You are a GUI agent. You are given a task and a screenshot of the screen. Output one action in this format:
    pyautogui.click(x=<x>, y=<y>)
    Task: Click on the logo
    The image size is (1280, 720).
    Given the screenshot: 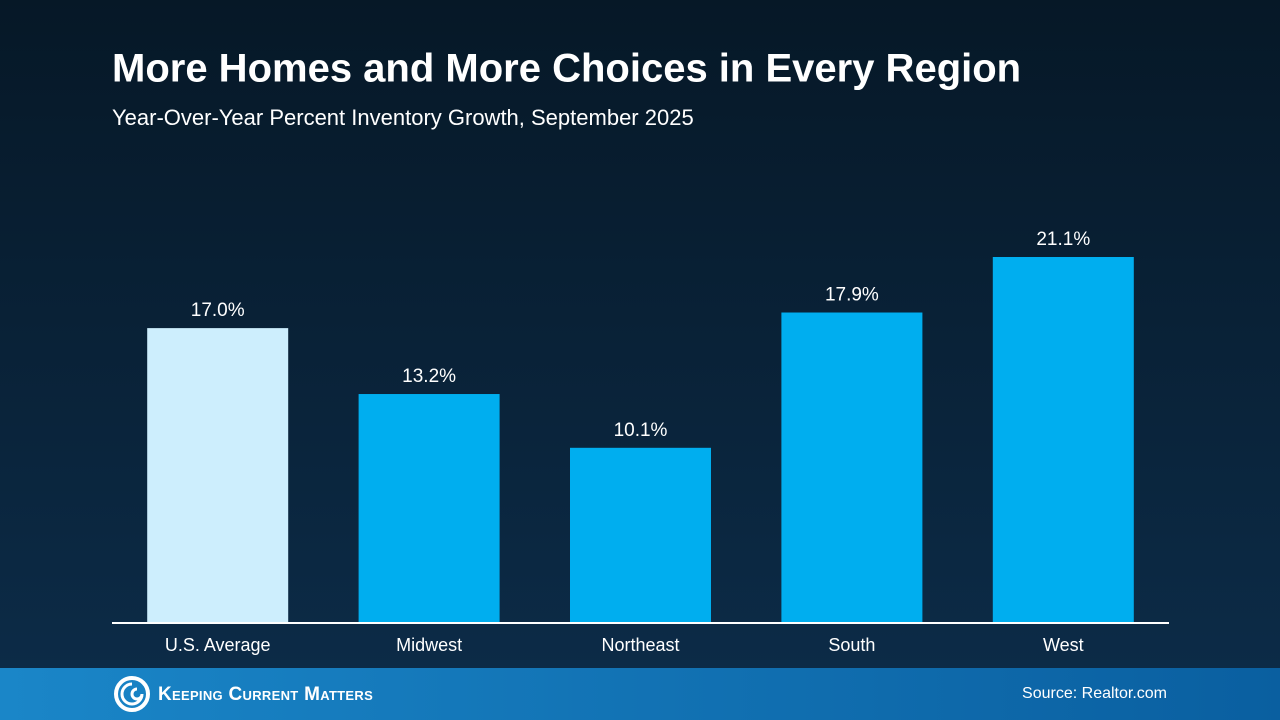 What is the action you would take?
    pyautogui.click(x=132, y=694)
    